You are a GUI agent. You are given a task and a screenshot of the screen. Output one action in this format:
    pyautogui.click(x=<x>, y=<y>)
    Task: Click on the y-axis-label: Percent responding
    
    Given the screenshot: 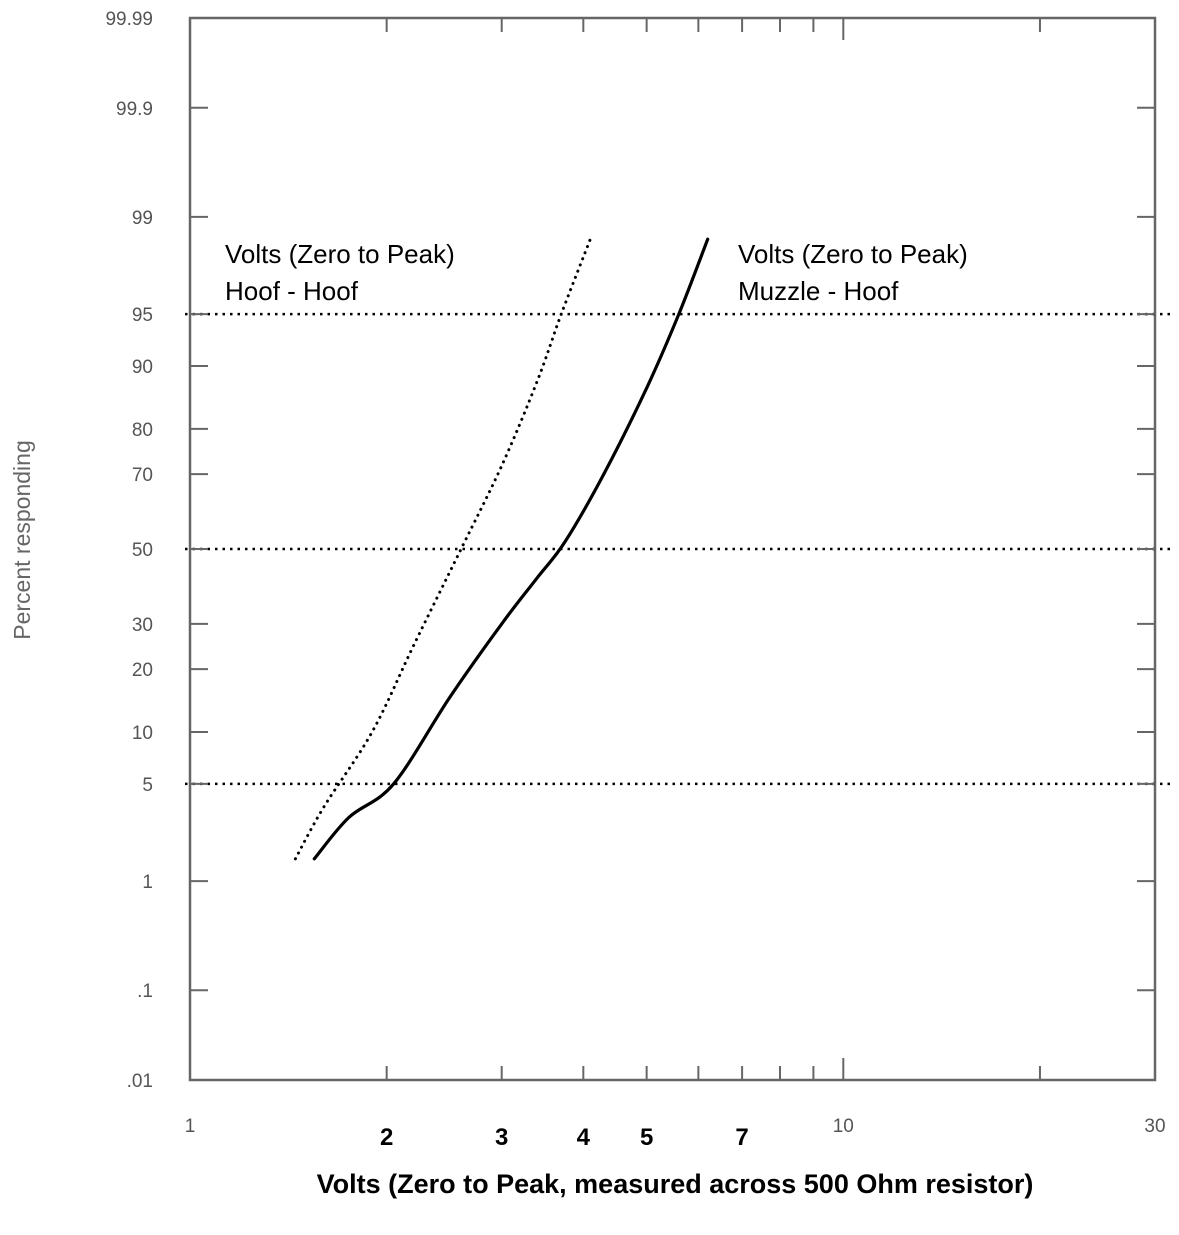 What is the action you would take?
    pyautogui.click(x=22, y=539)
    